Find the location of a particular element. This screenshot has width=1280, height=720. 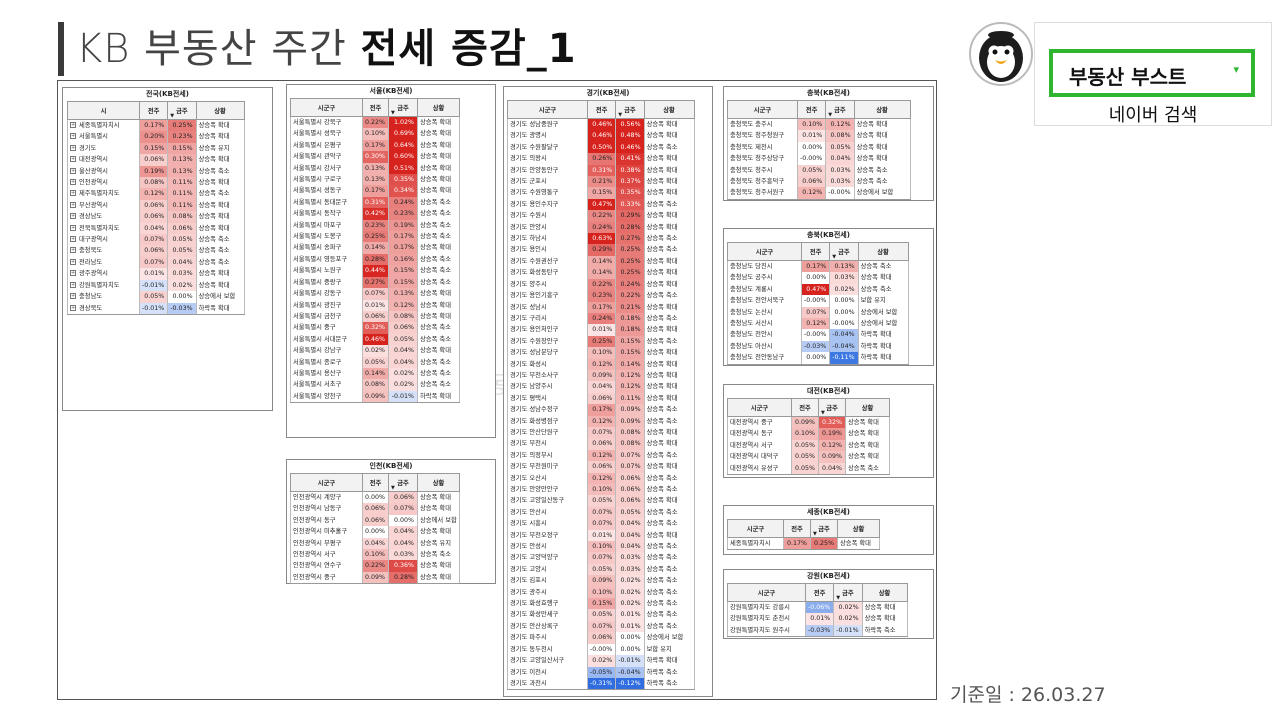

table-row: 경기도 부천오정구 0.01% 0.04% 상승폭 확대 is located at coordinates (601, 535).